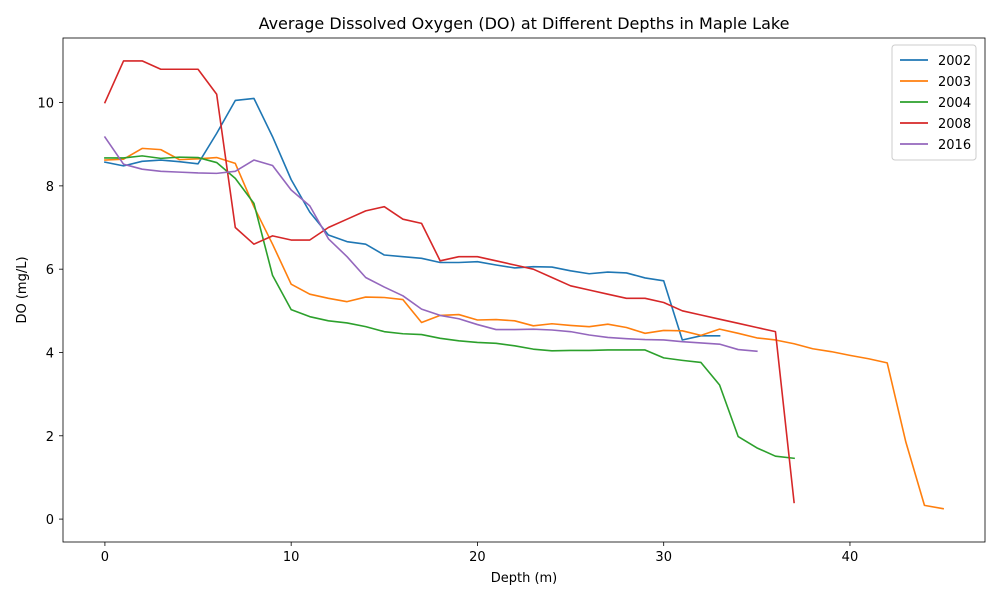 The image size is (1000, 600). I want to click on legend-box, so click(934, 102).